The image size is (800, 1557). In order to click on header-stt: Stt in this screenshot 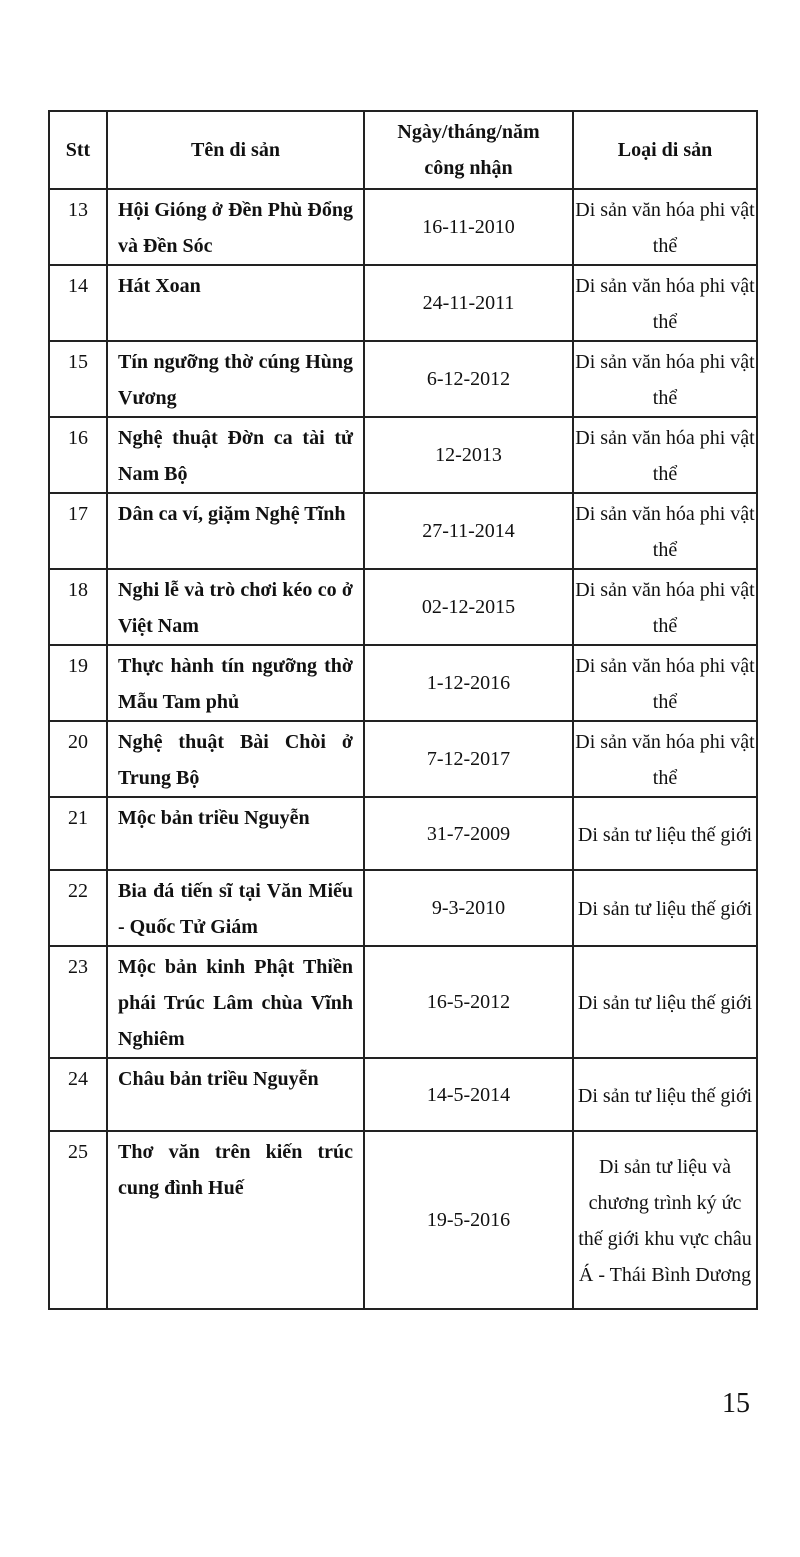, I will do `click(78, 150)`.